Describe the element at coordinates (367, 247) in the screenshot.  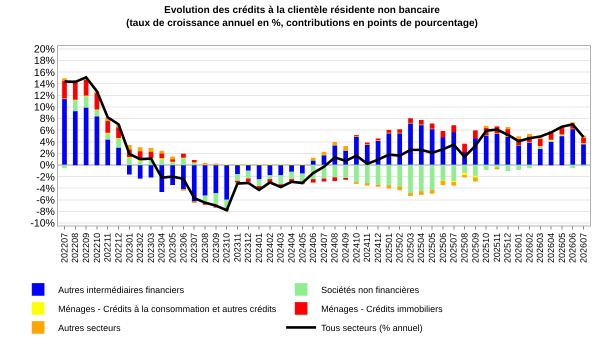
I see `x-tick-label: 202411` at that location.